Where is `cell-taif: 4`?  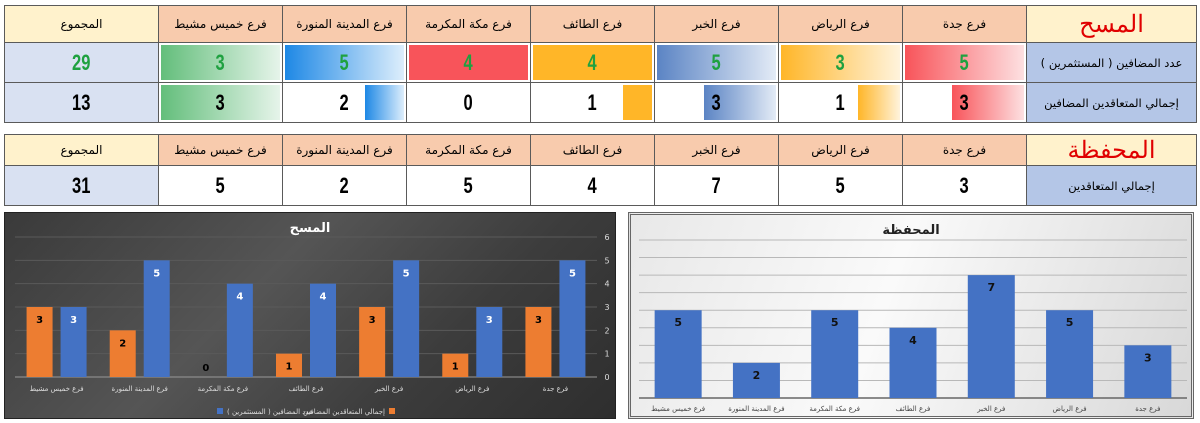 cell-taif: 4 is located at coordinates (592, 185).